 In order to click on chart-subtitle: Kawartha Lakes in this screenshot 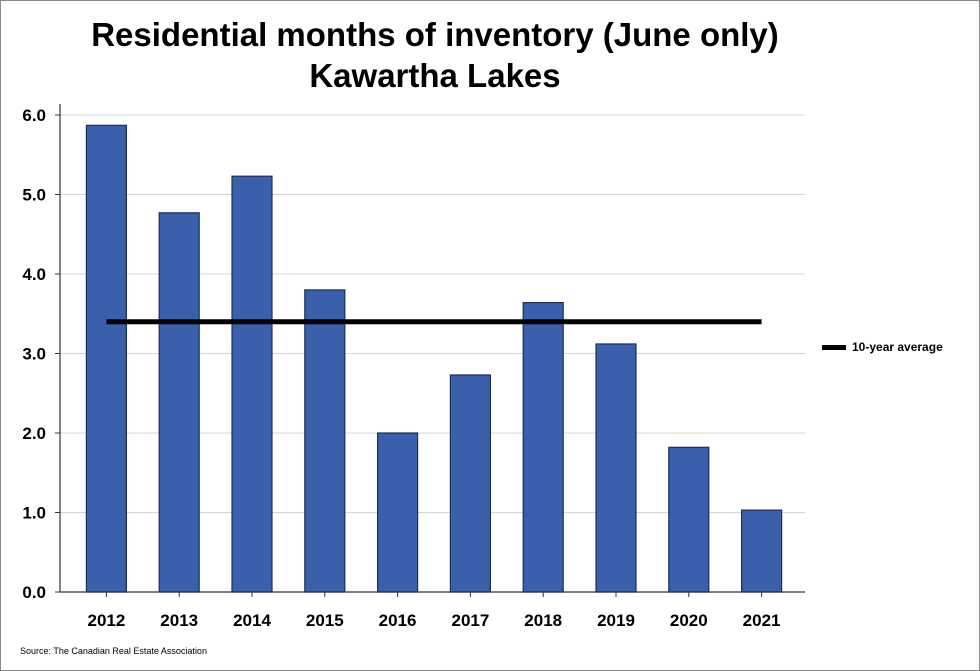, I will do `click(435, 75)`.